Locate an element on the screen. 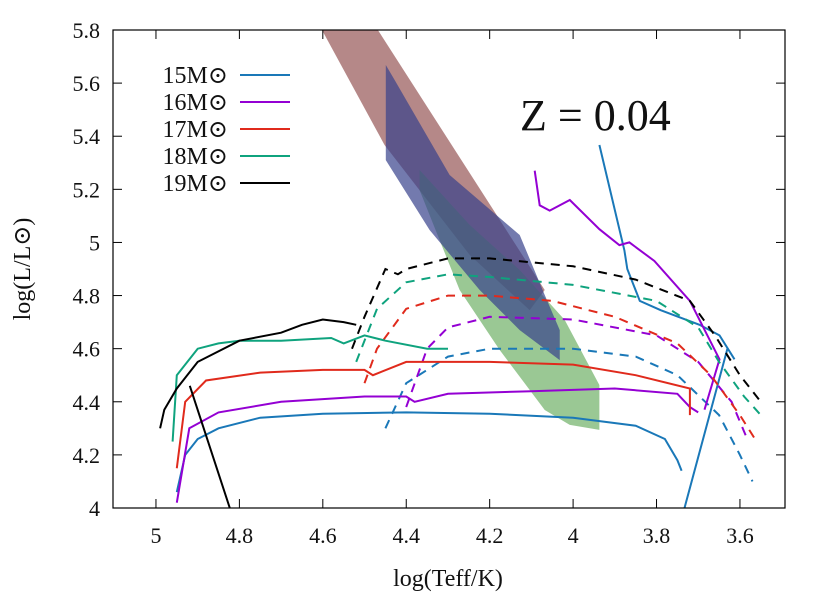 This screenshot has width=830, height=611. y-tick-label: 4.2 is located at coordinates (87, 455).